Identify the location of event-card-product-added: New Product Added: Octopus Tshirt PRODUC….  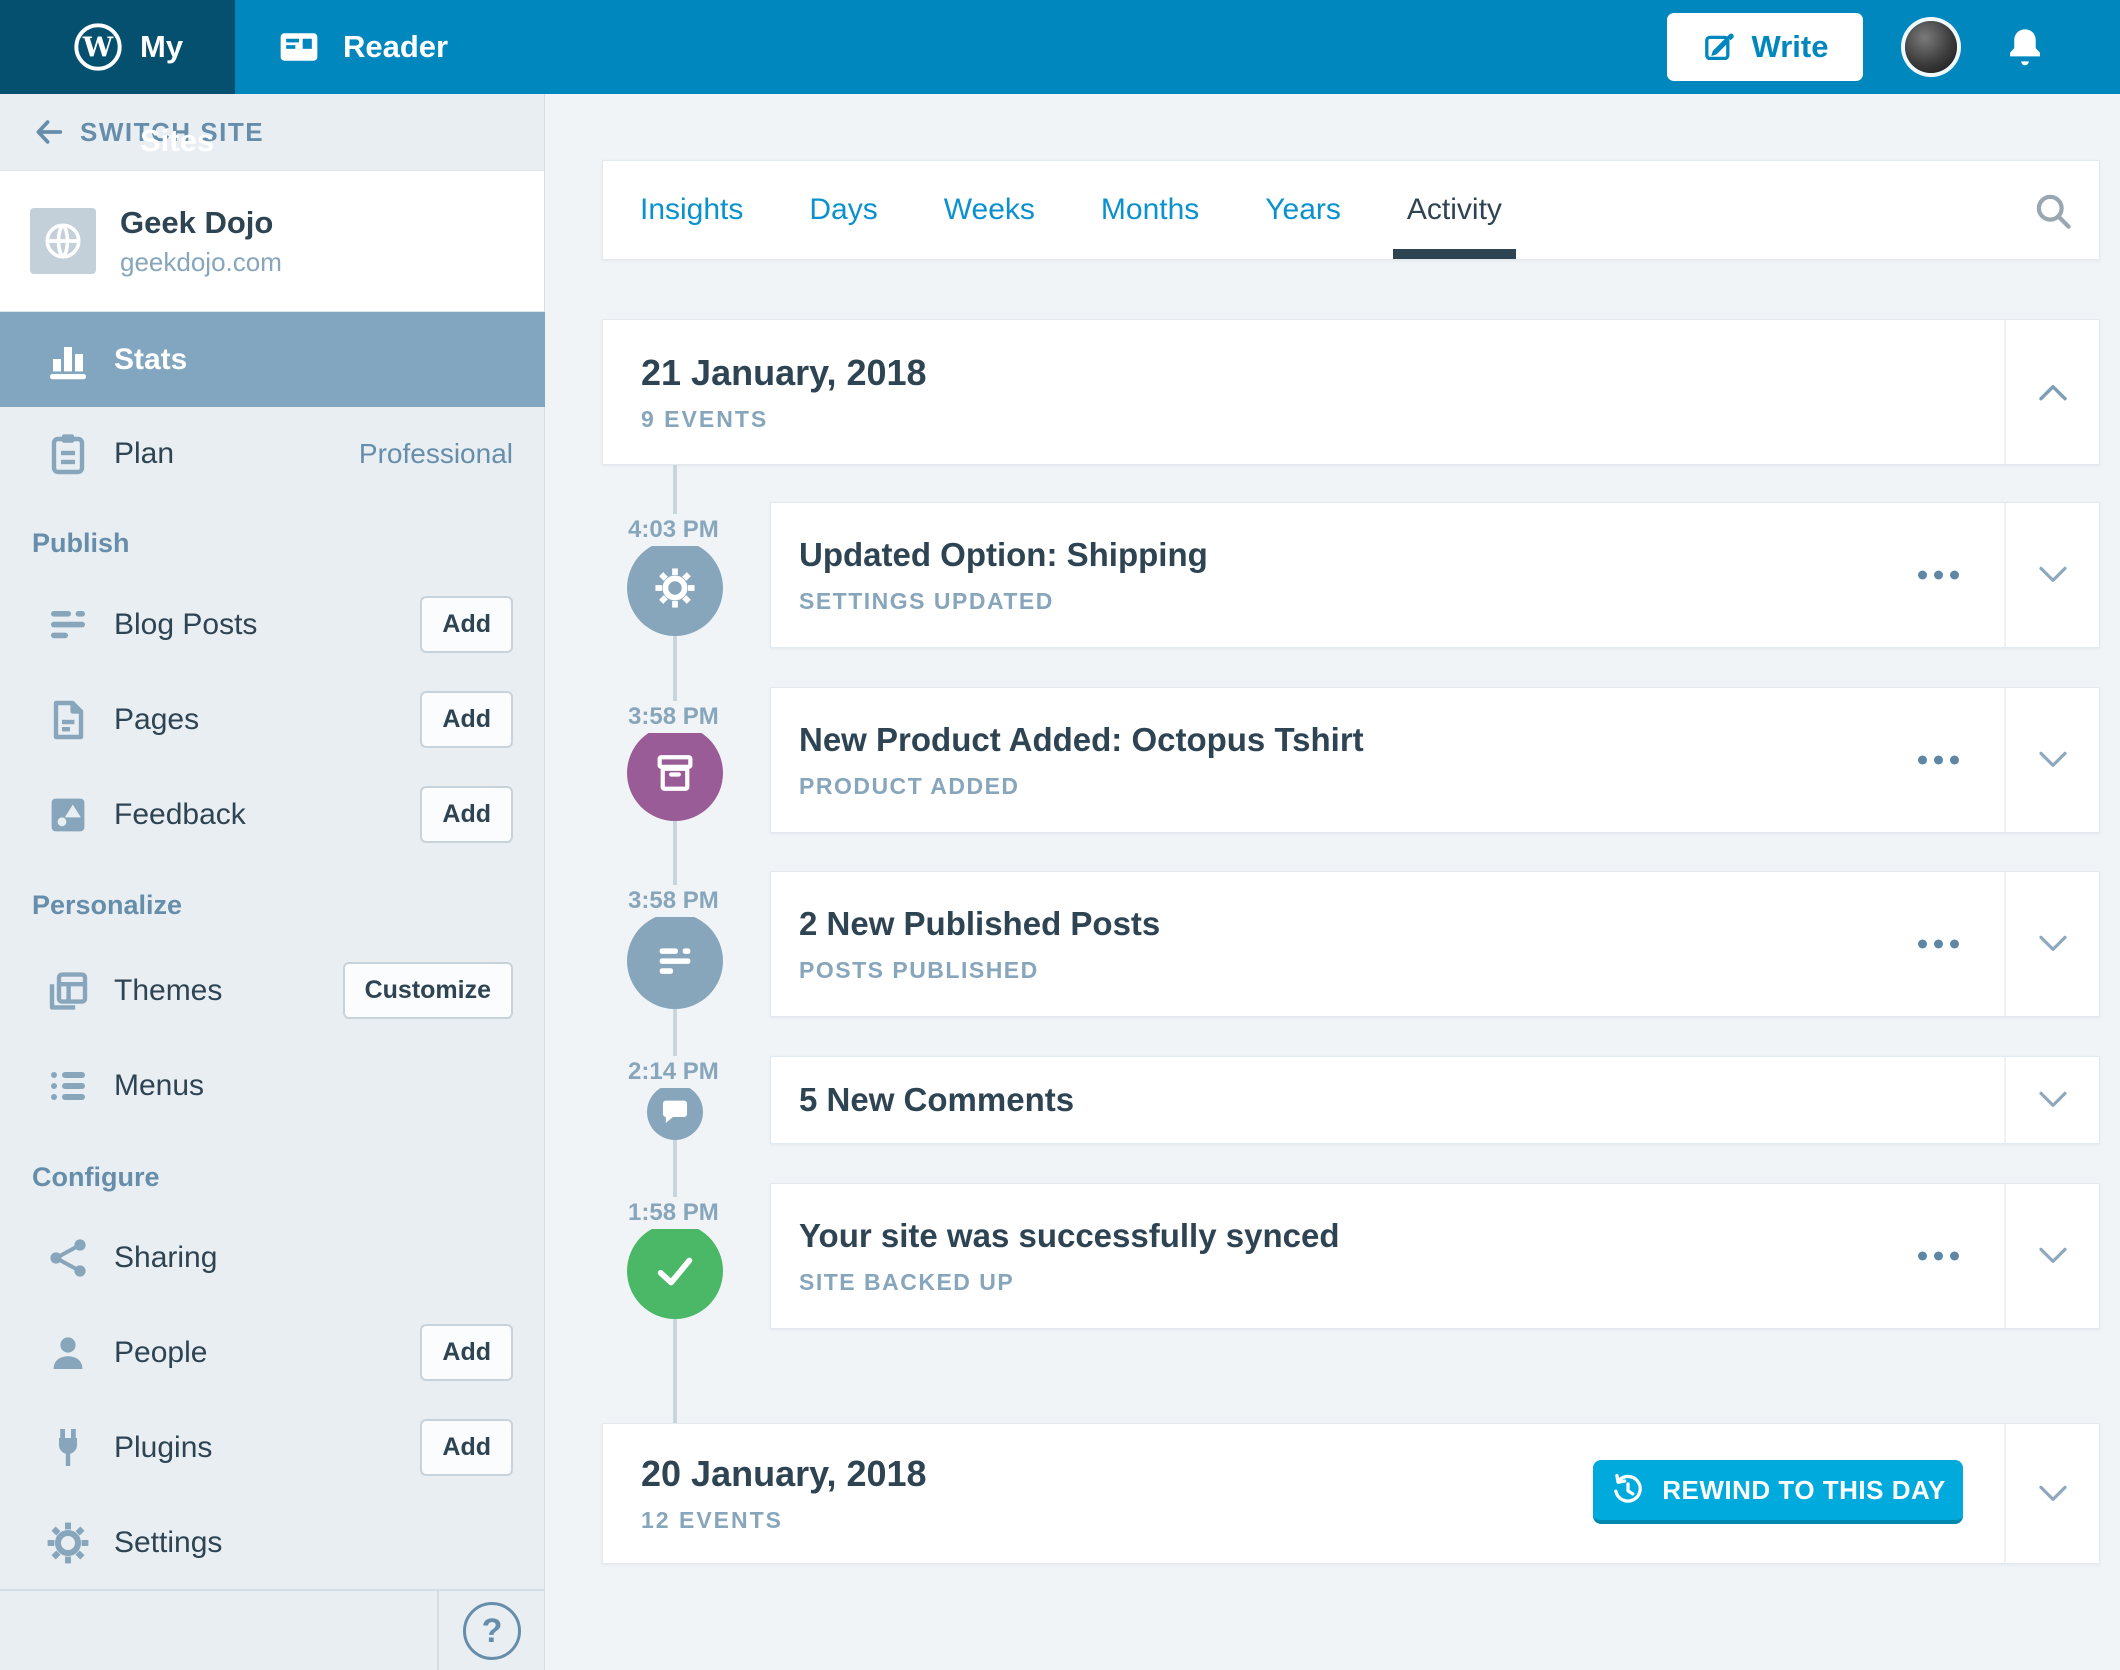
(1435, 760).